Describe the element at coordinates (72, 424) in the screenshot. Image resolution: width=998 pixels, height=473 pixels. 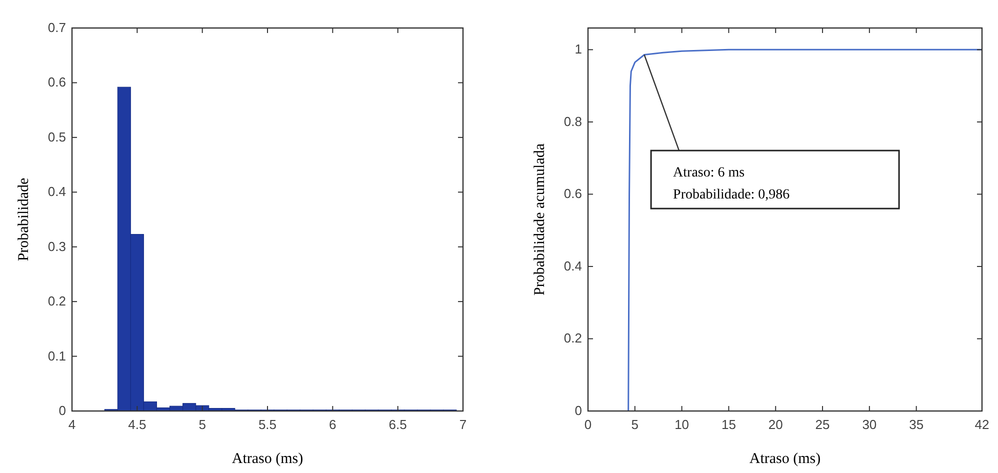
I see `x-tick-label: 4` at that location.